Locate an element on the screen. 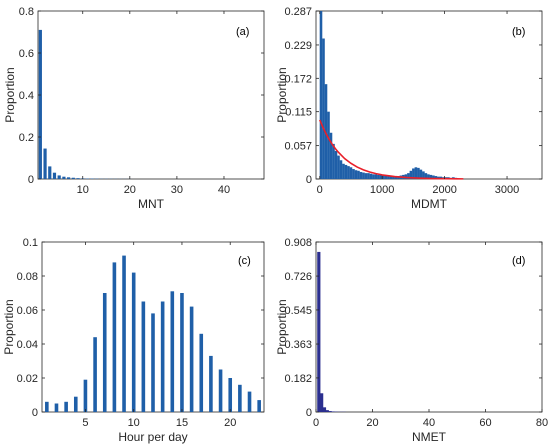 This screenshot has width=550, height=447. y-tick-label-a-4: 0.8 is located at coordinates (26, 12).